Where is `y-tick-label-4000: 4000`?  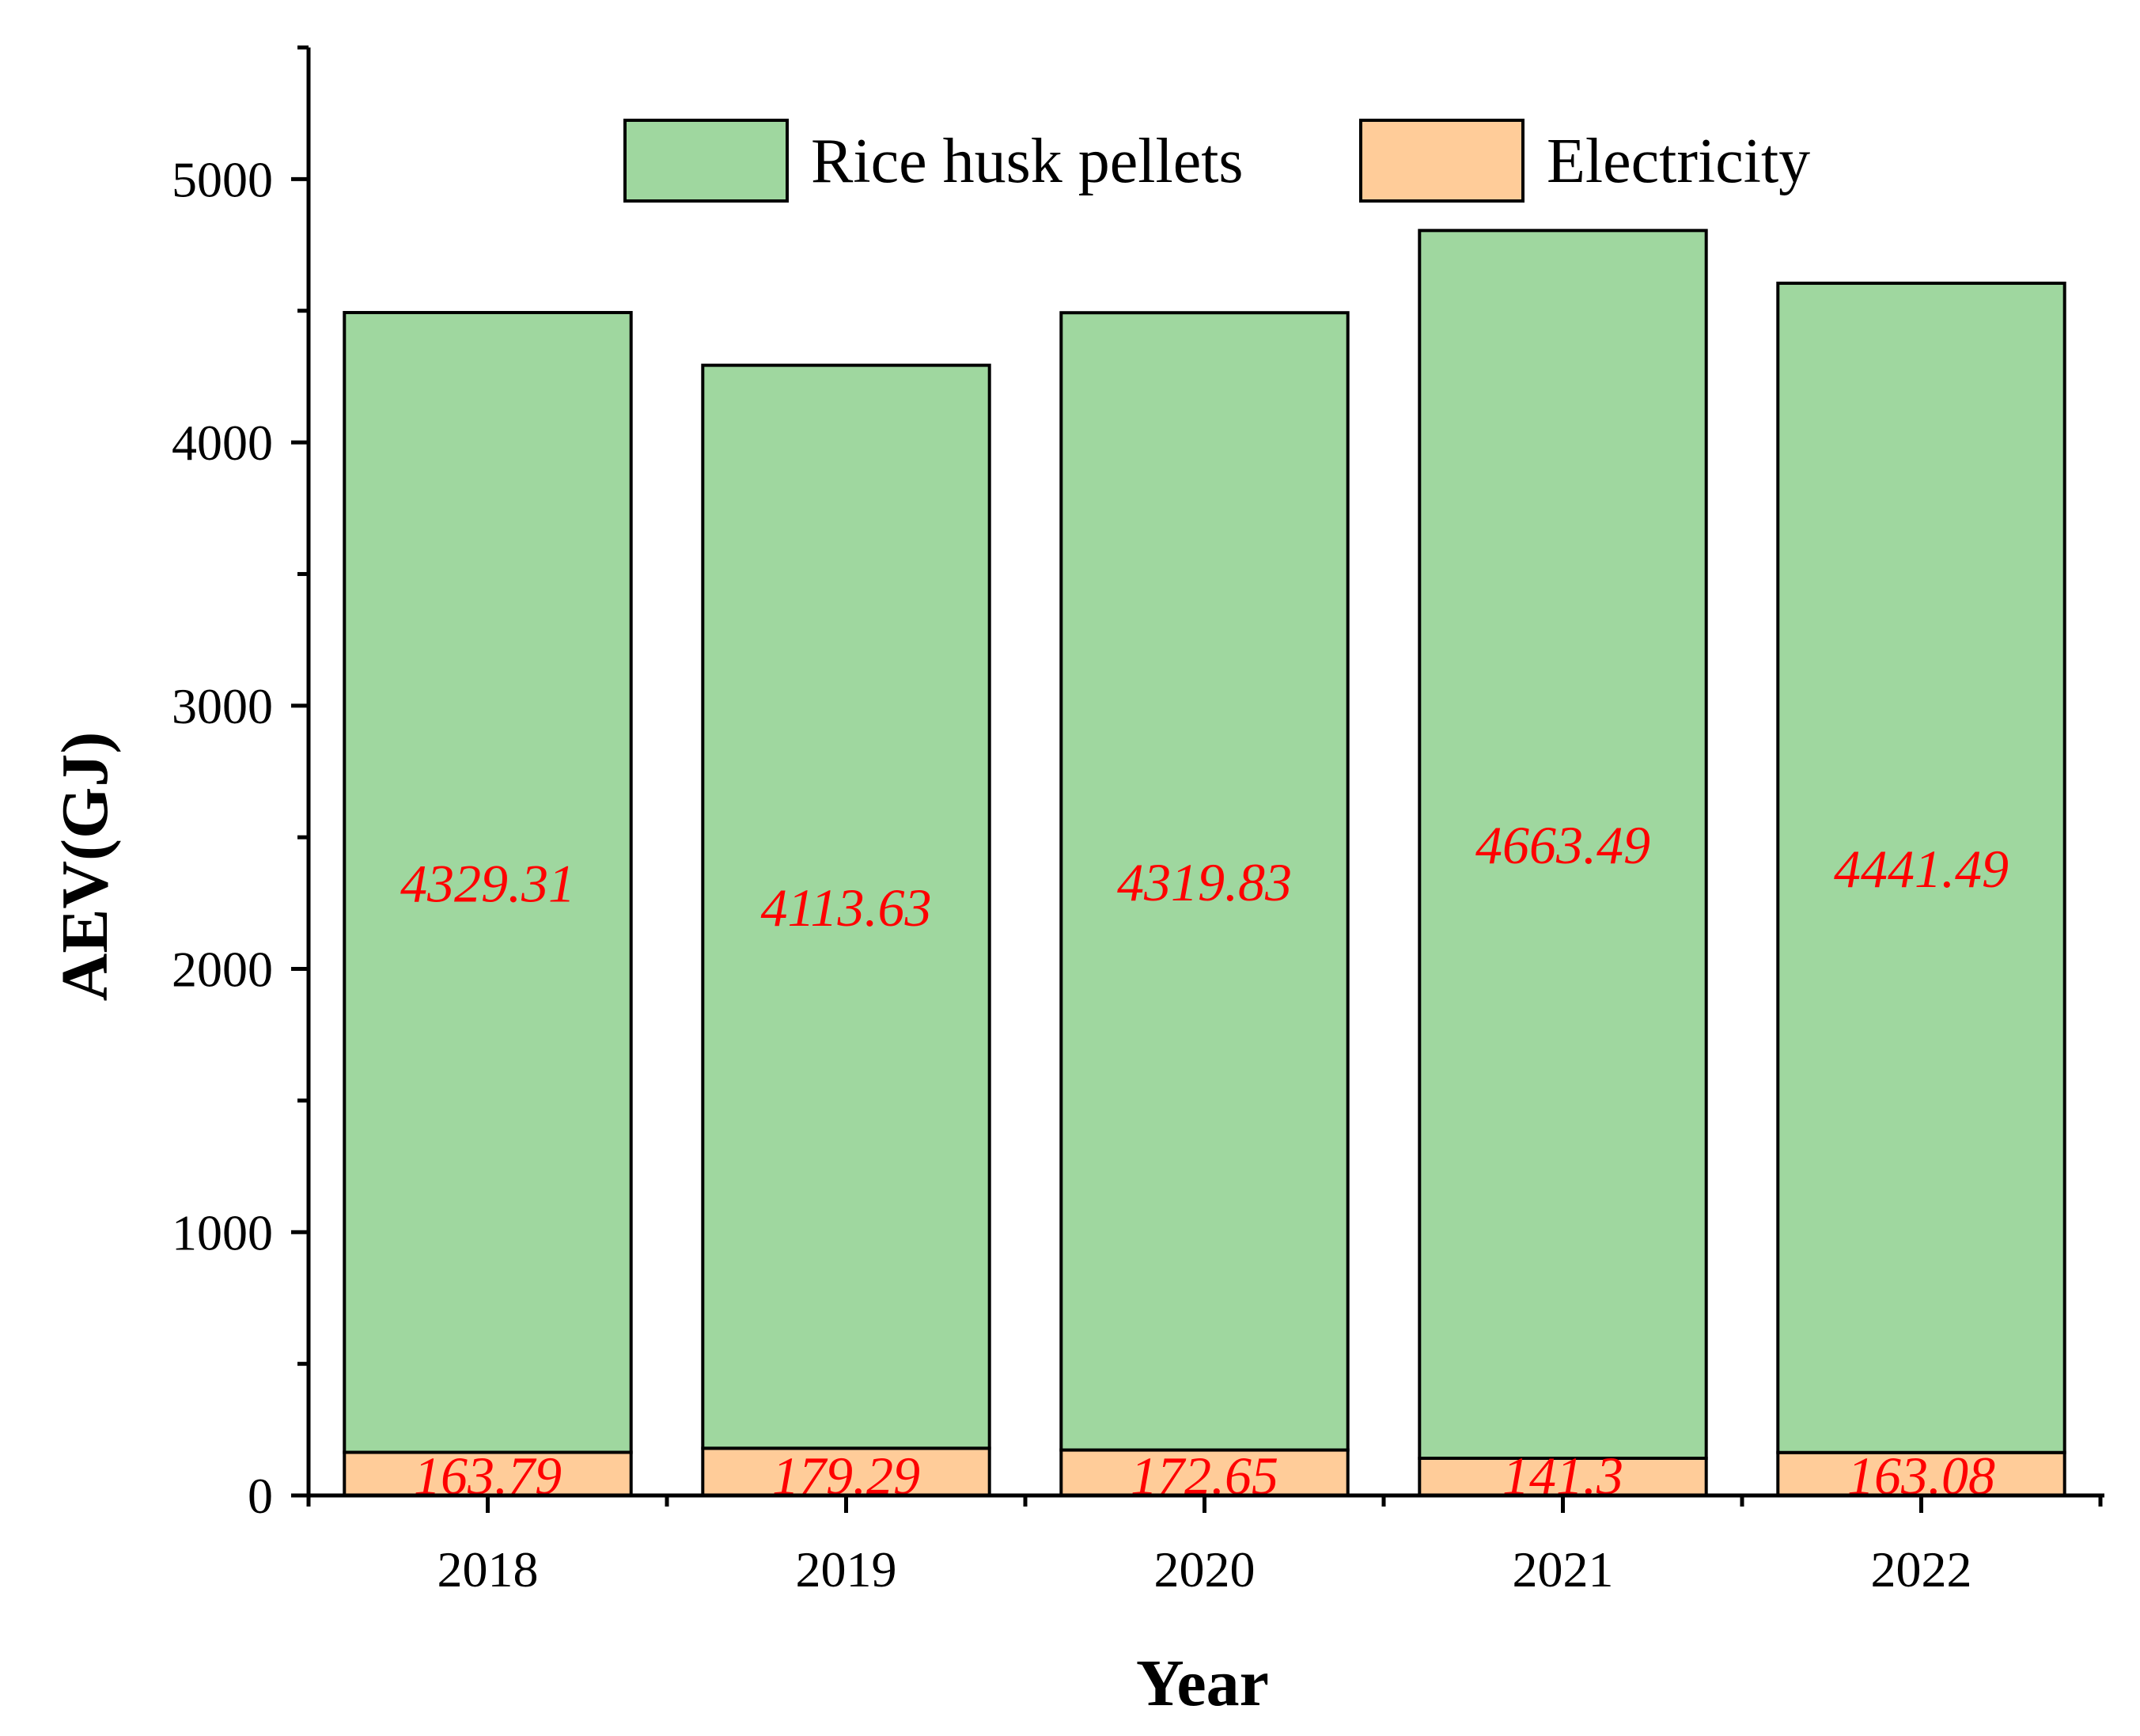 y-tick-label-4000: 4000 is located at coordinates (222, 443).